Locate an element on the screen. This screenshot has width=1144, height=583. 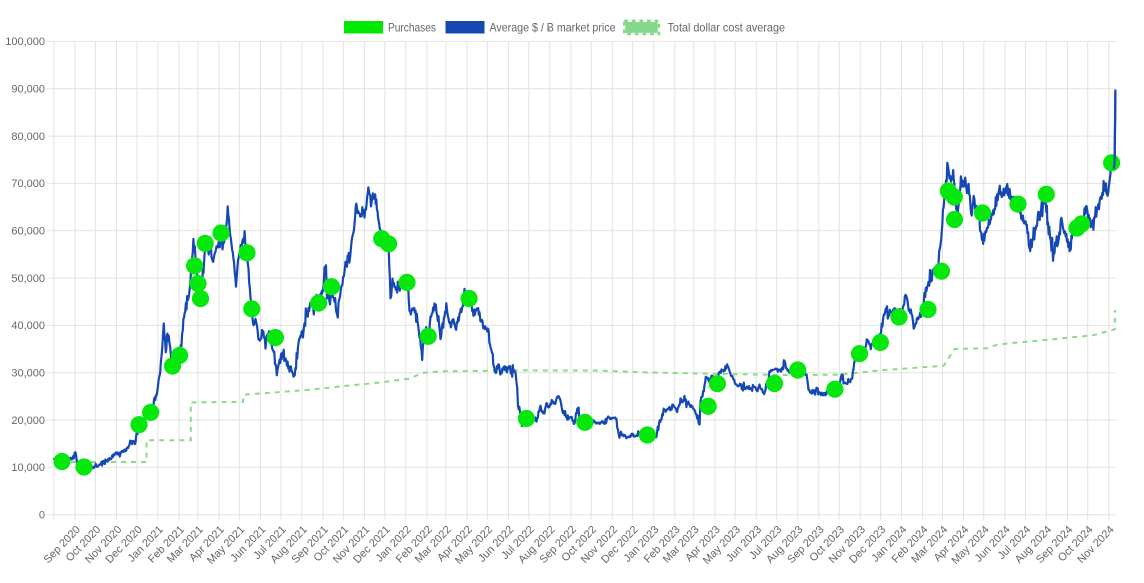
svg-text: 60,000 is located at coordinates (28, 232).